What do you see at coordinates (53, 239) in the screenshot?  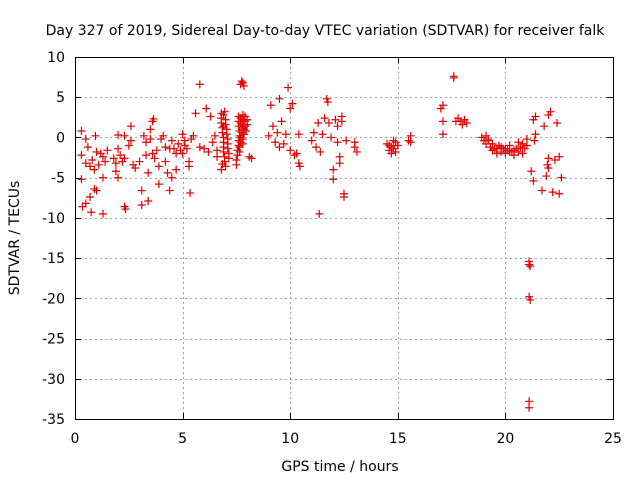 I see `y-tick-labels: 10 5 0 -5 -10 -15 -20 -25 -30 -35` at bounding box center [53, 239].